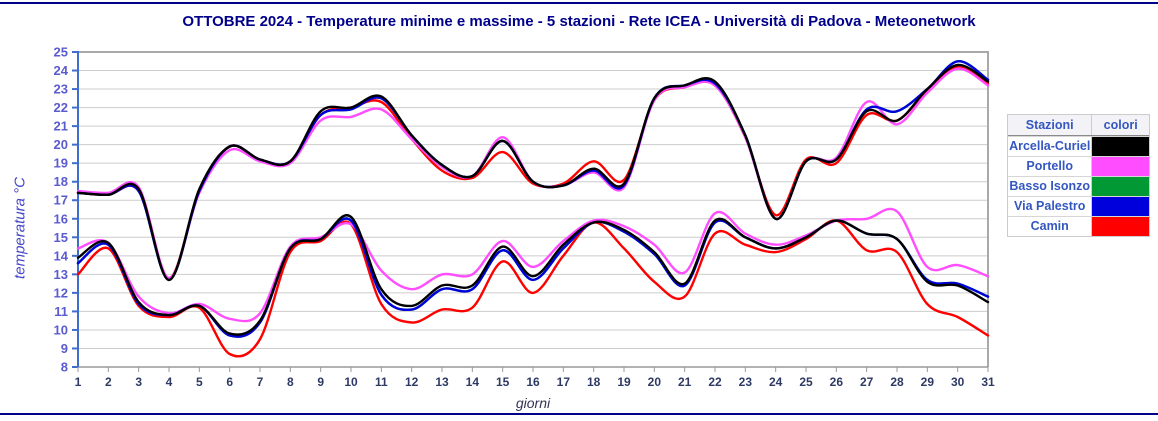 The width and height of the screenshot is (1158, 421). What do you see at coordinates (320, 382) in the screenshot?
I see `x-tick-label: 9` at bounding box center [320, 382].